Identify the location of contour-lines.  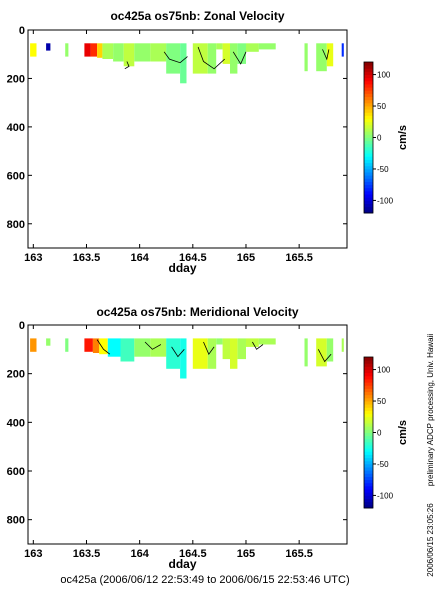
(227, 58).